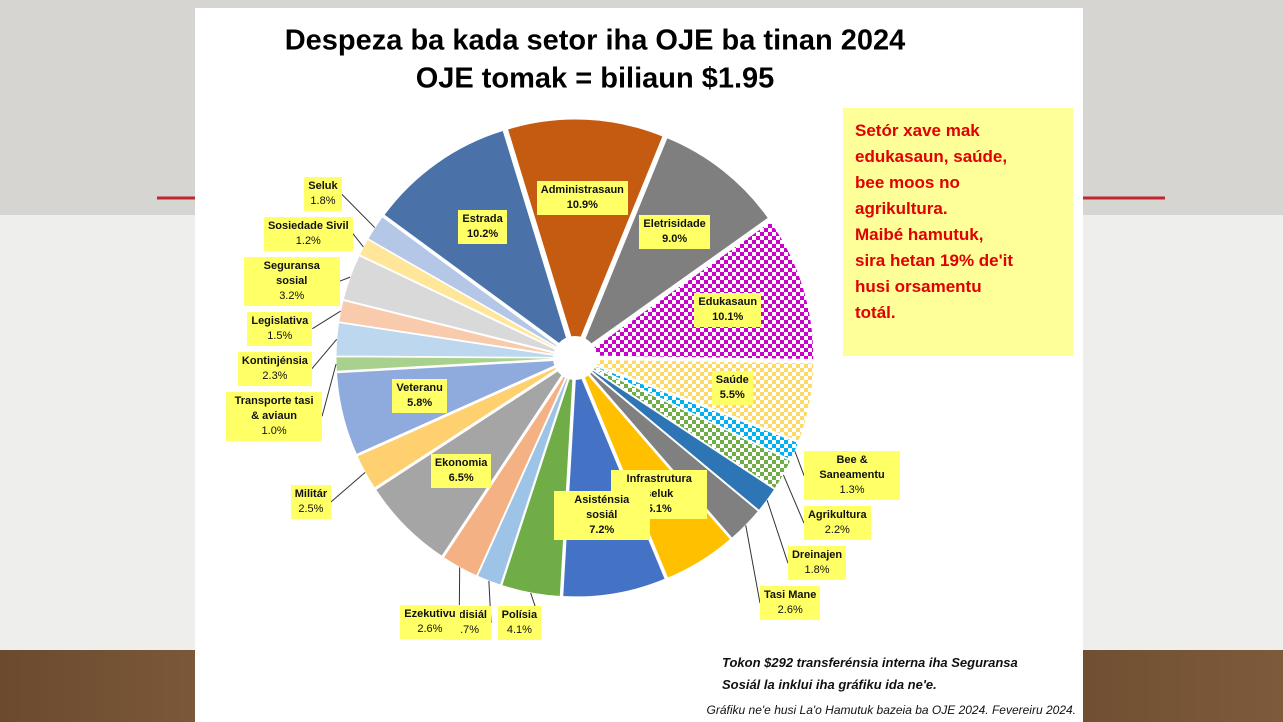 This screenshot has height=722, width=1283. Describe the element at coordinates (575, 358) in the screenshot. I see `pie-hole` at that location.